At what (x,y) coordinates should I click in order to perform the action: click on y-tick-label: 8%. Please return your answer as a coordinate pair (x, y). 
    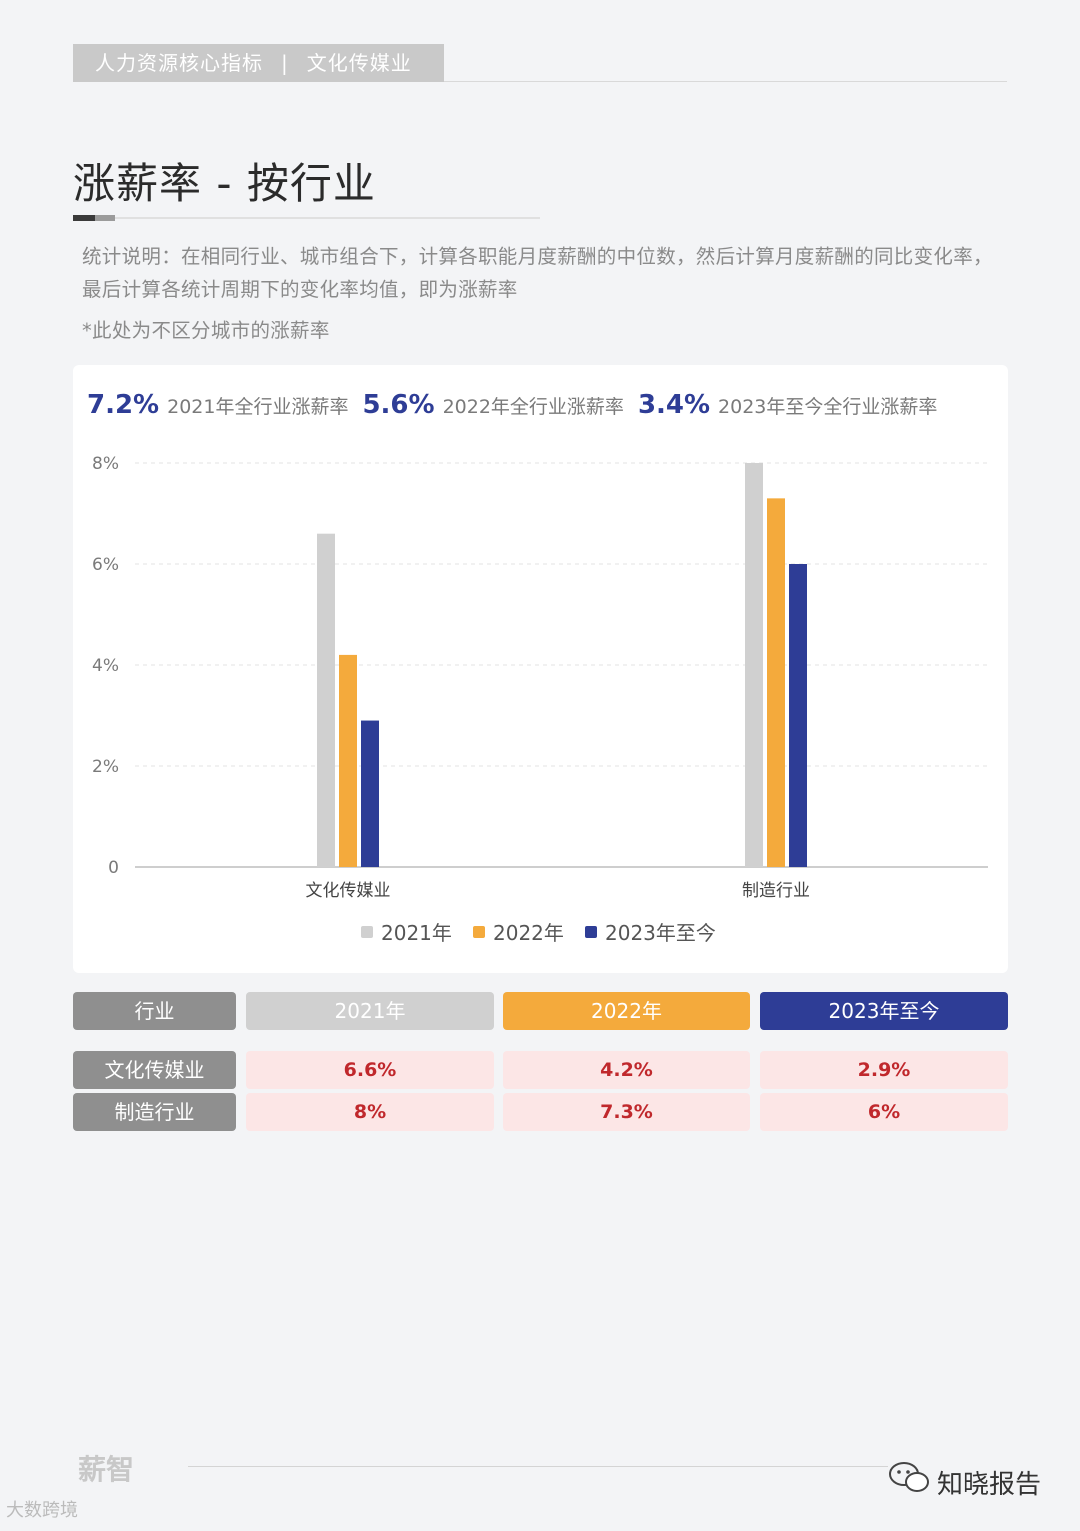
    Looking at the image, I should click on (105, 464).